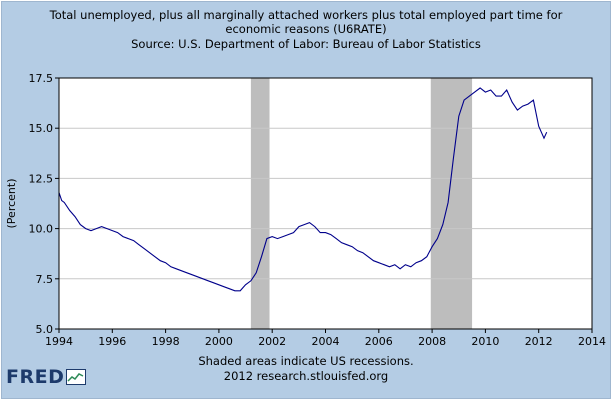 The image size is (612, 400). Describe the element at coordinates (306, 361) in the screenshot. I see `recession-note: Shaded areas indicate US recessions.` at that location.